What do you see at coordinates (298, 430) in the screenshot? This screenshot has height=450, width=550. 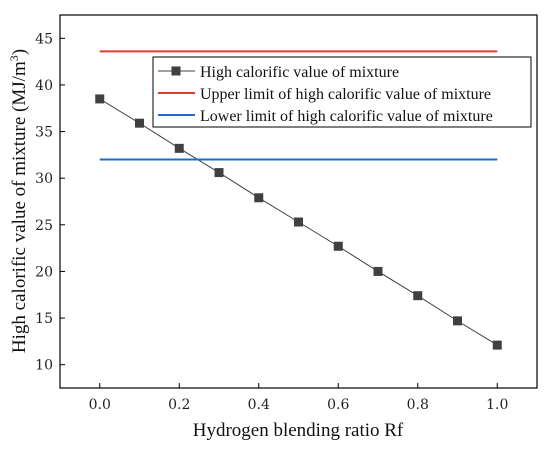 I see `x-axis-label: Hydrogen blending ratio Rf` at bounding box center [298, 430].